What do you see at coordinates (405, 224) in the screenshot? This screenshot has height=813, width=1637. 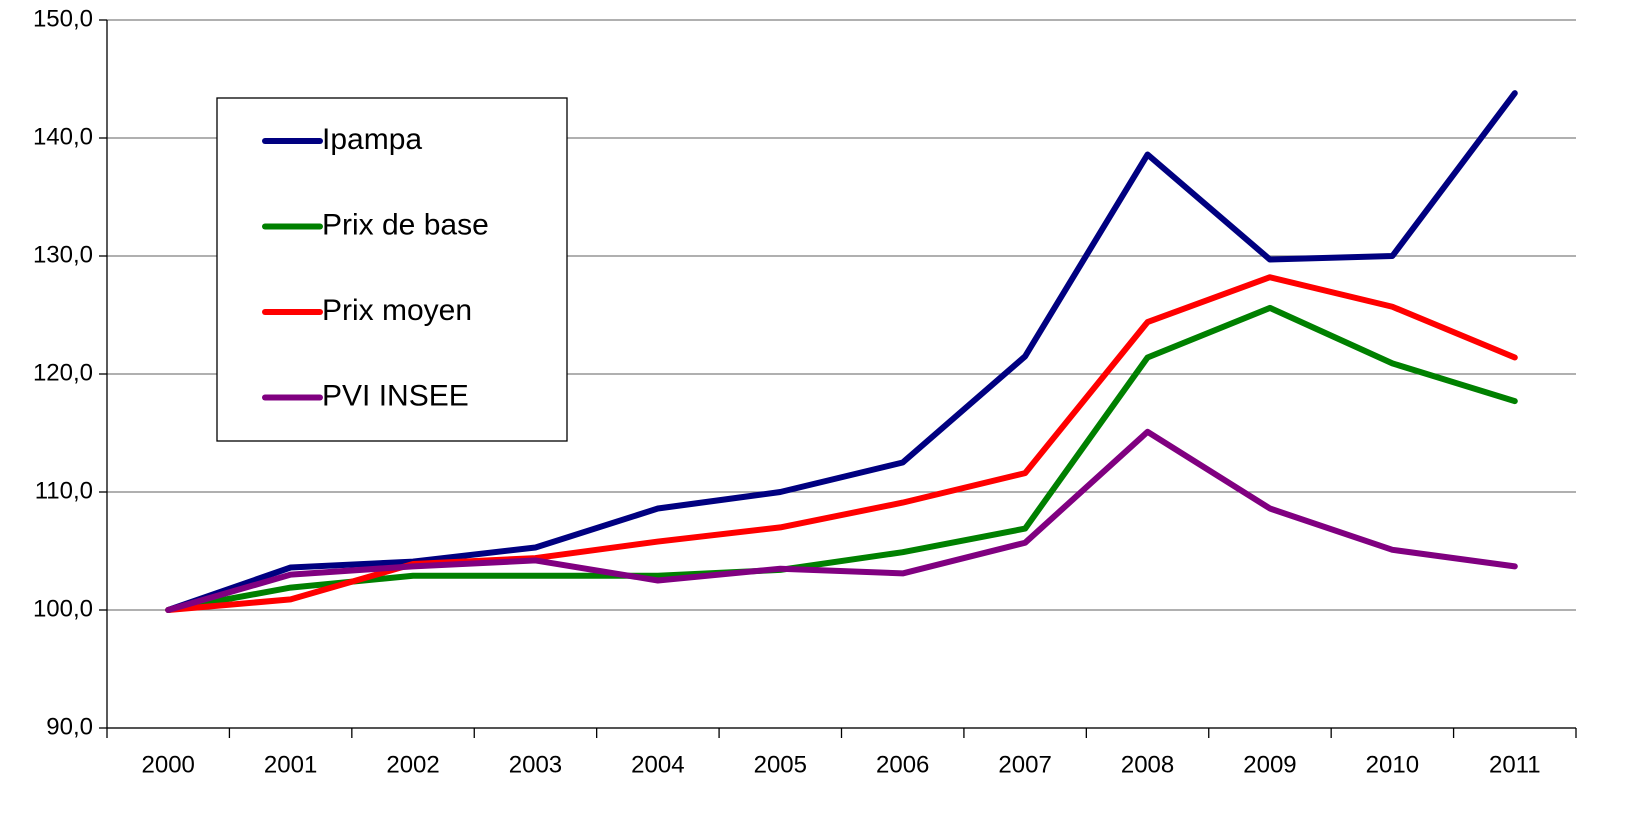 I see `legend-label: Prix de base` at bounding box center [405, 224].